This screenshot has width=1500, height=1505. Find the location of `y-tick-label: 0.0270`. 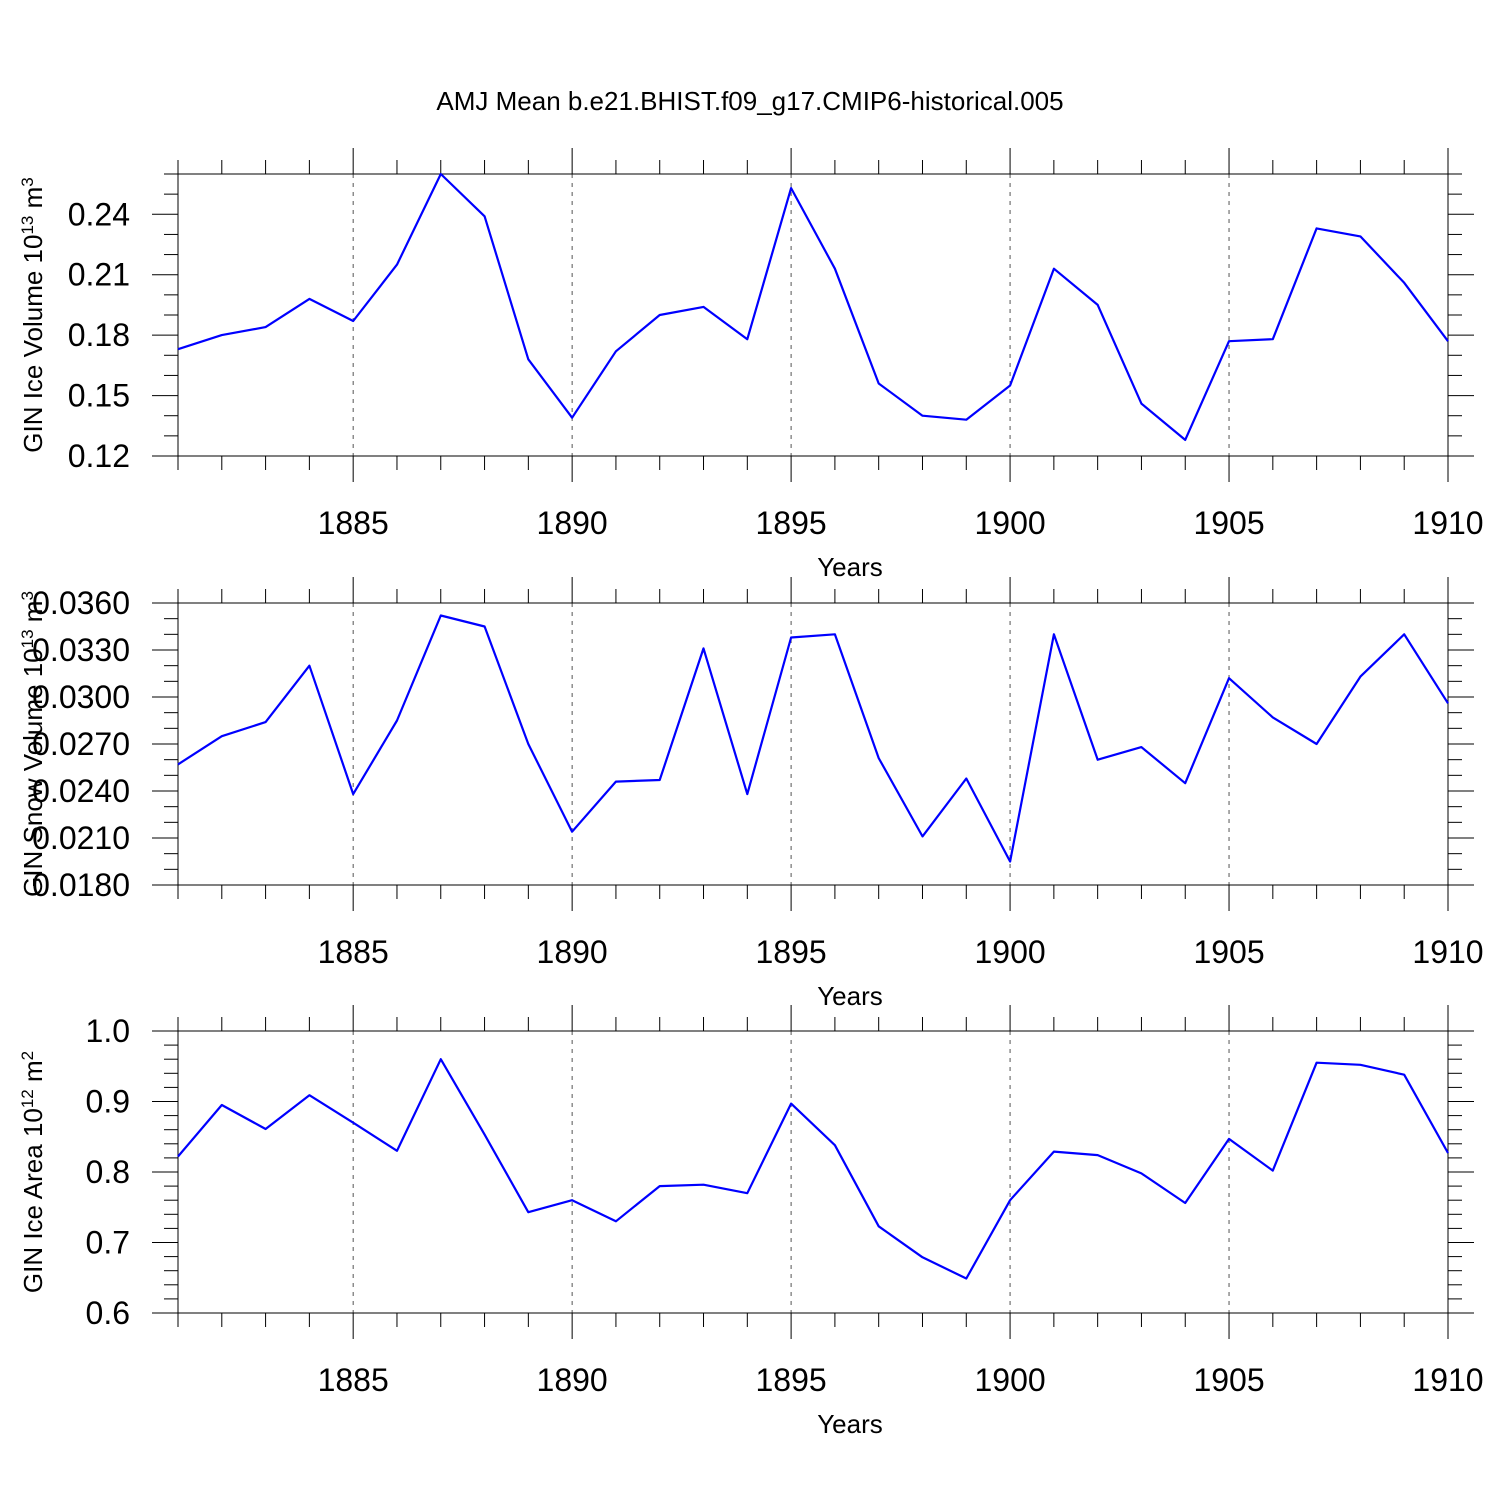

y-tick-label: 0.0270 is located at coordinates (81, 744).